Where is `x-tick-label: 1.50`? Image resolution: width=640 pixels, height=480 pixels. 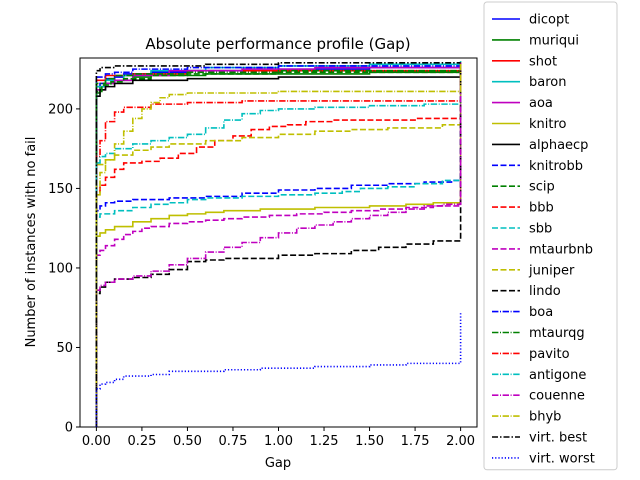
x-tick-label: 1.50 is located at coordinates (369, 441).